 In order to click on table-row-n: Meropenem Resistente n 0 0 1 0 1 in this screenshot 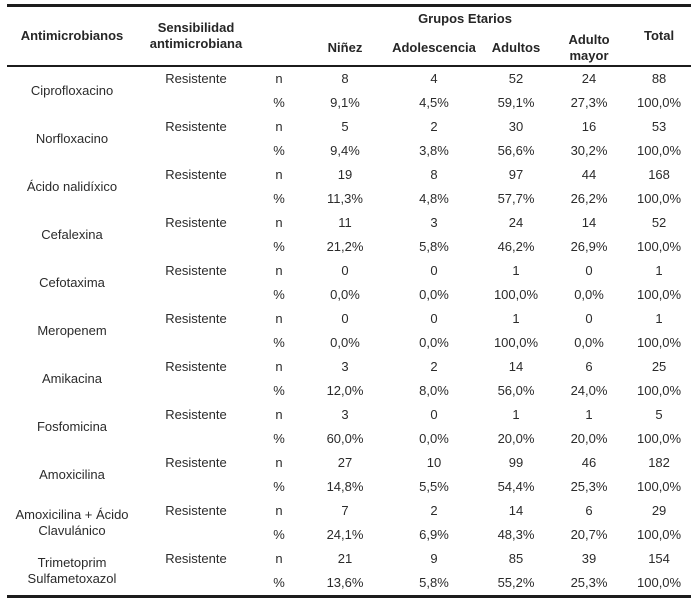, I will do `click(349, 322)`.